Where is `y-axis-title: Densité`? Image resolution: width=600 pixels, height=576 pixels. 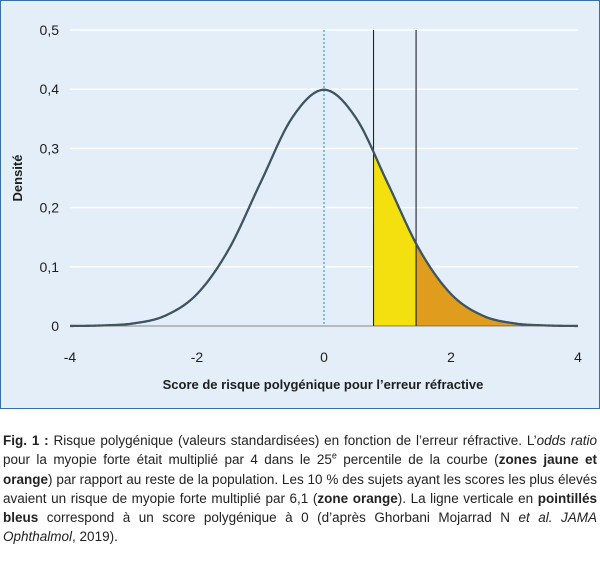
y-axis-title: Densité is located at coordinates (17, 178).